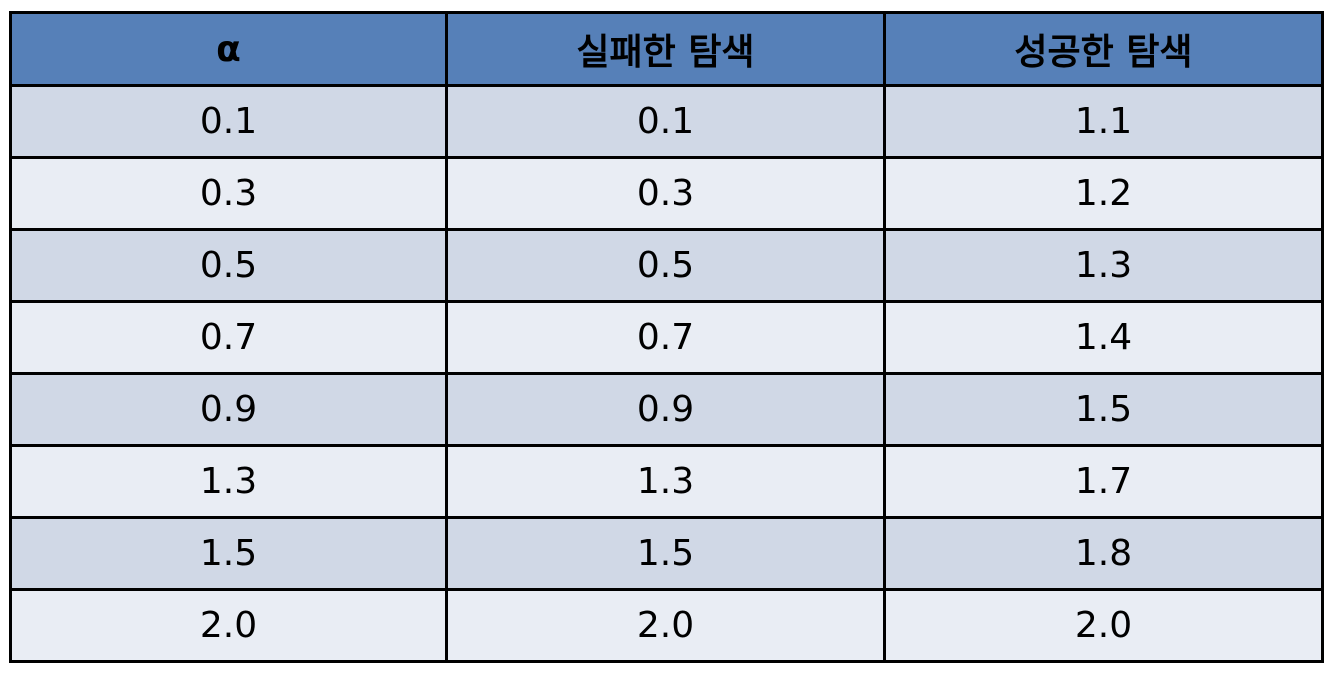 The height and width of the screenshot is (676, 1336). I want to click on table-row: 0.1 0.1 1.1, so click(666, 121).